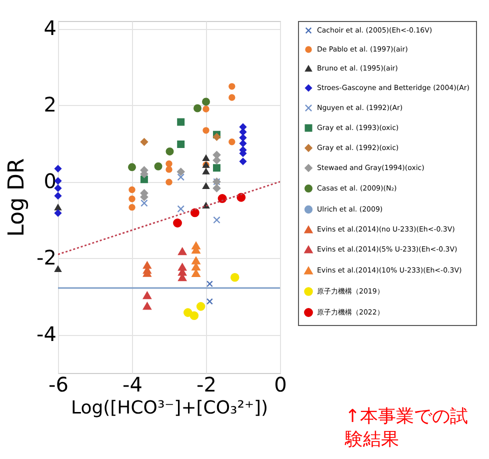 The height and width of the screenshot is (459, 489). What do you see at coordinates (280, 384) in the screenshot?
I see `x-tick-label: 0` at bounding box center [280, 384].